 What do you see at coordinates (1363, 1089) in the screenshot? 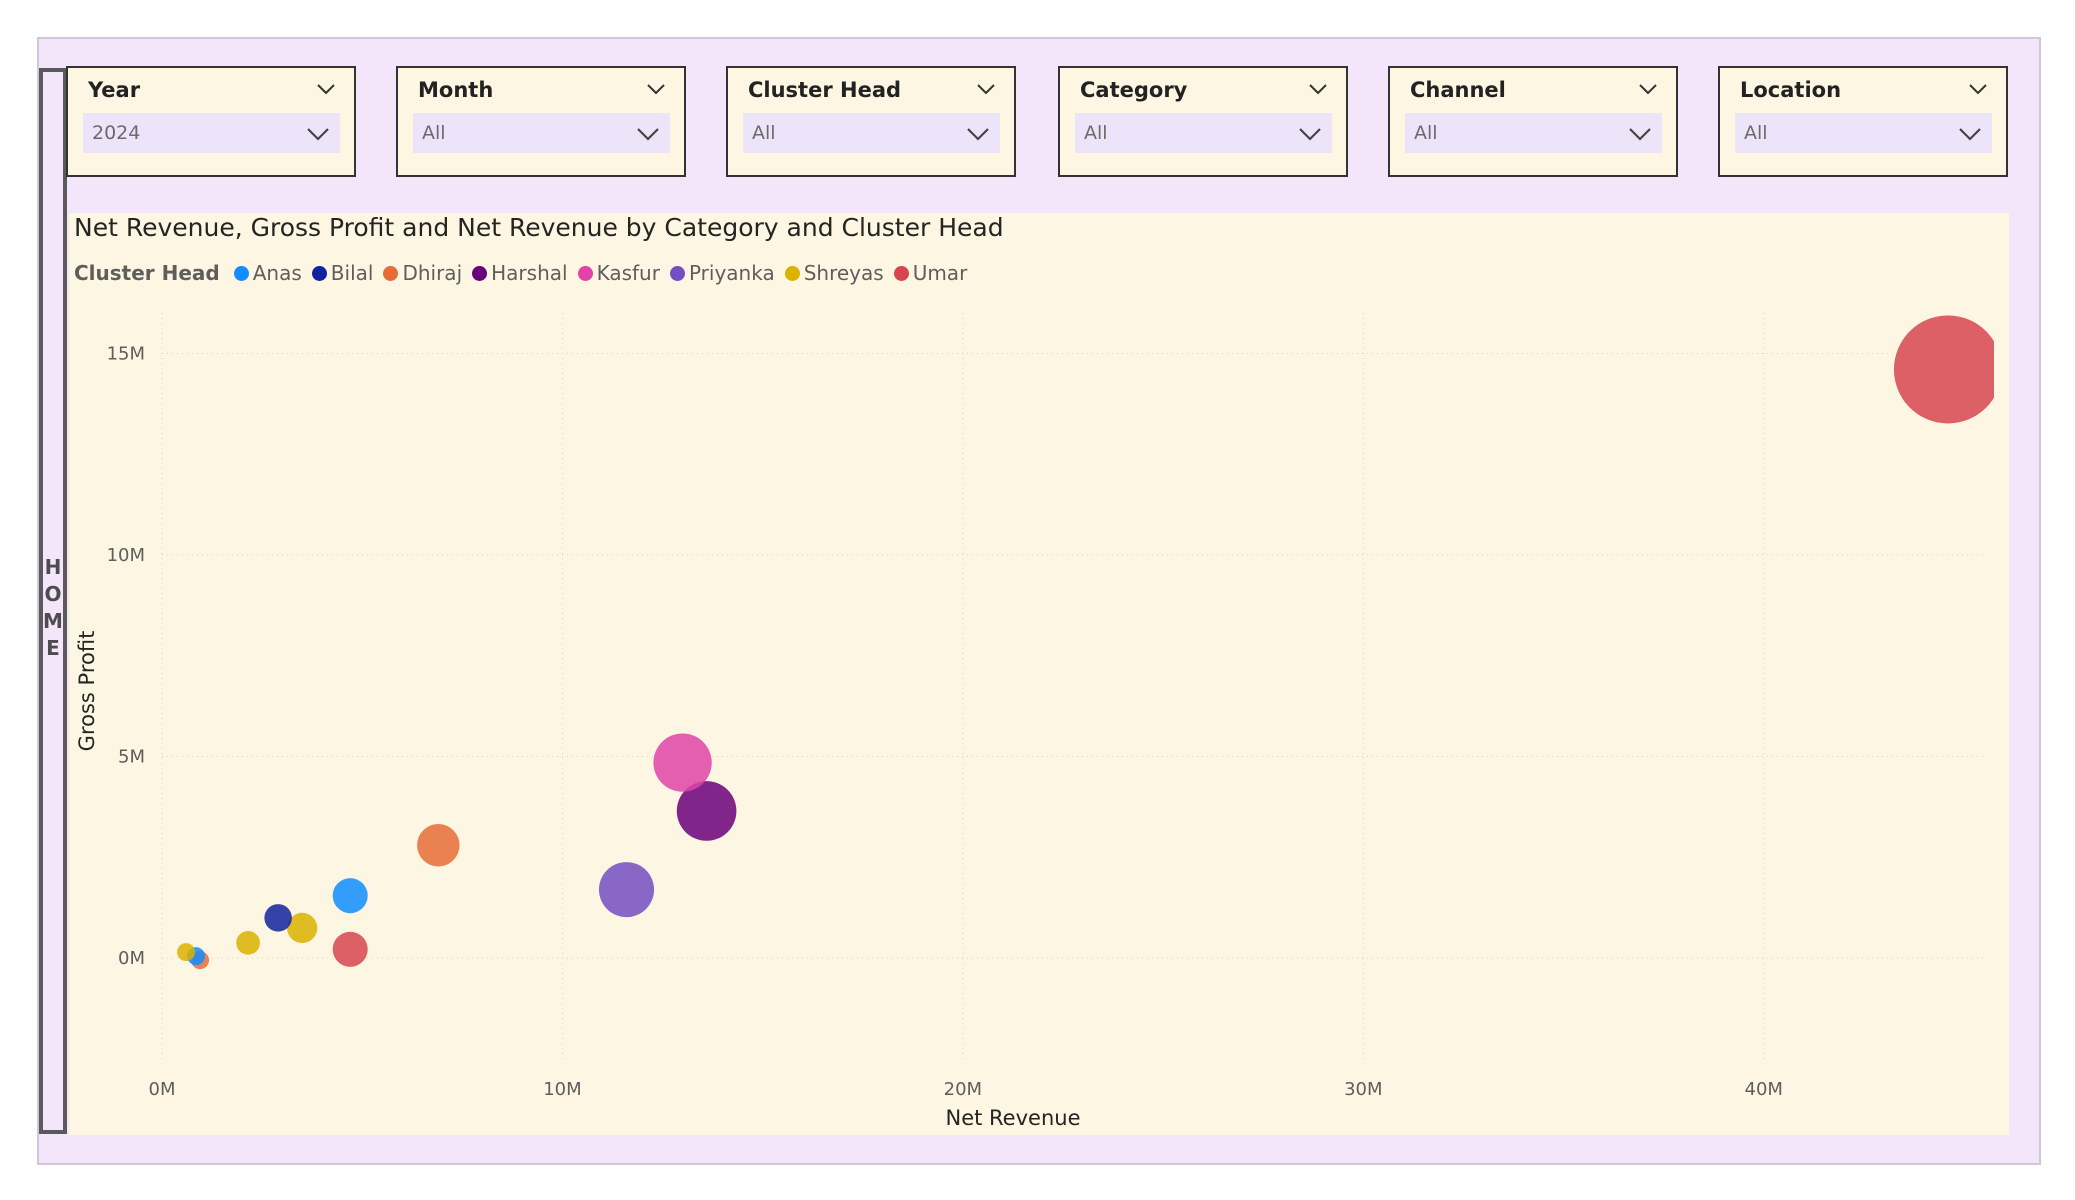
I see `x-tick-label: 30M` at bounding box center [1363, 1089].